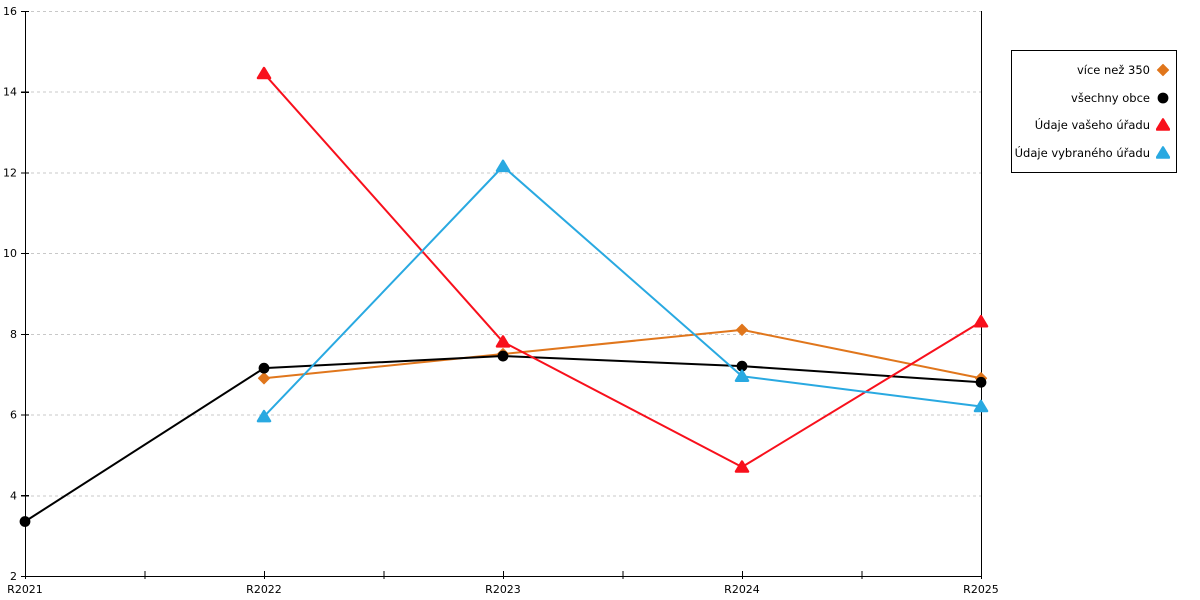 This screenshot has width=1200, height=600. Describe the element at coordinates (742, 589) in the screenshot. I see `x-tick-label: R2024` at that location.